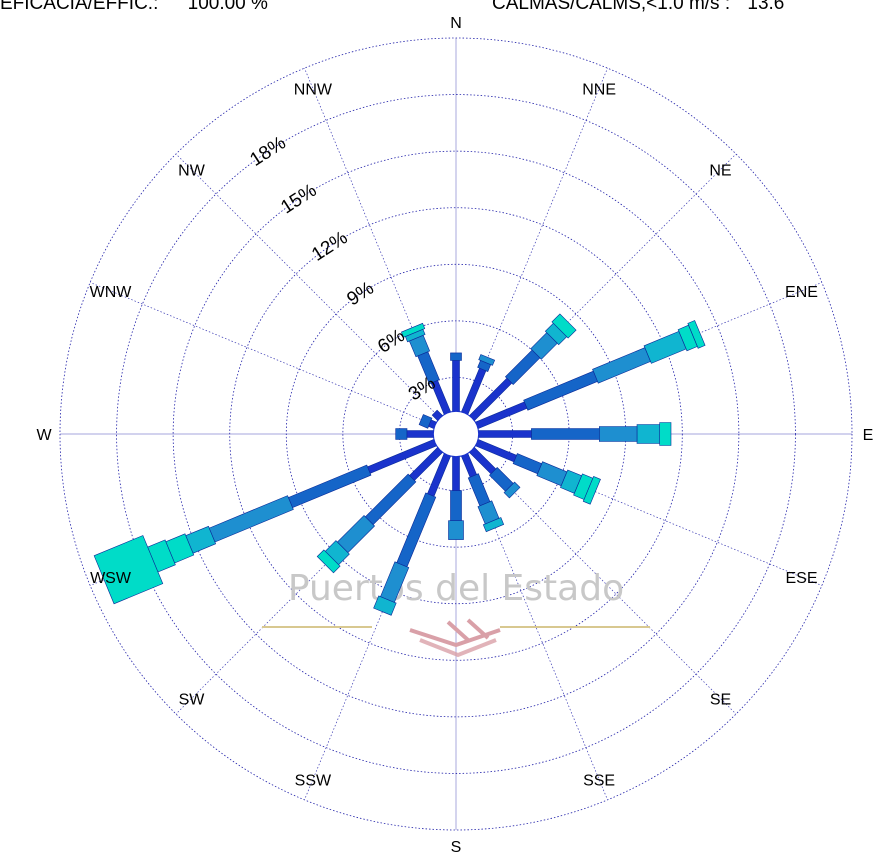  What do you see at coordinates (648, 434) in the screenshot?
I see `bar-e-seg4` at bounding box center [648, 434].